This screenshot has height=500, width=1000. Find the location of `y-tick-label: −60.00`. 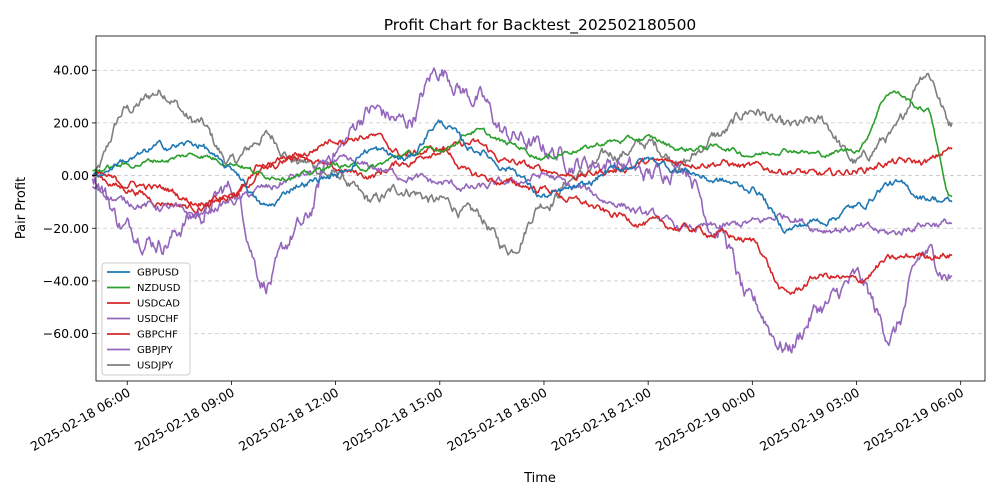

y-tick-label: −60.00 is located at coordinates (66, 333).